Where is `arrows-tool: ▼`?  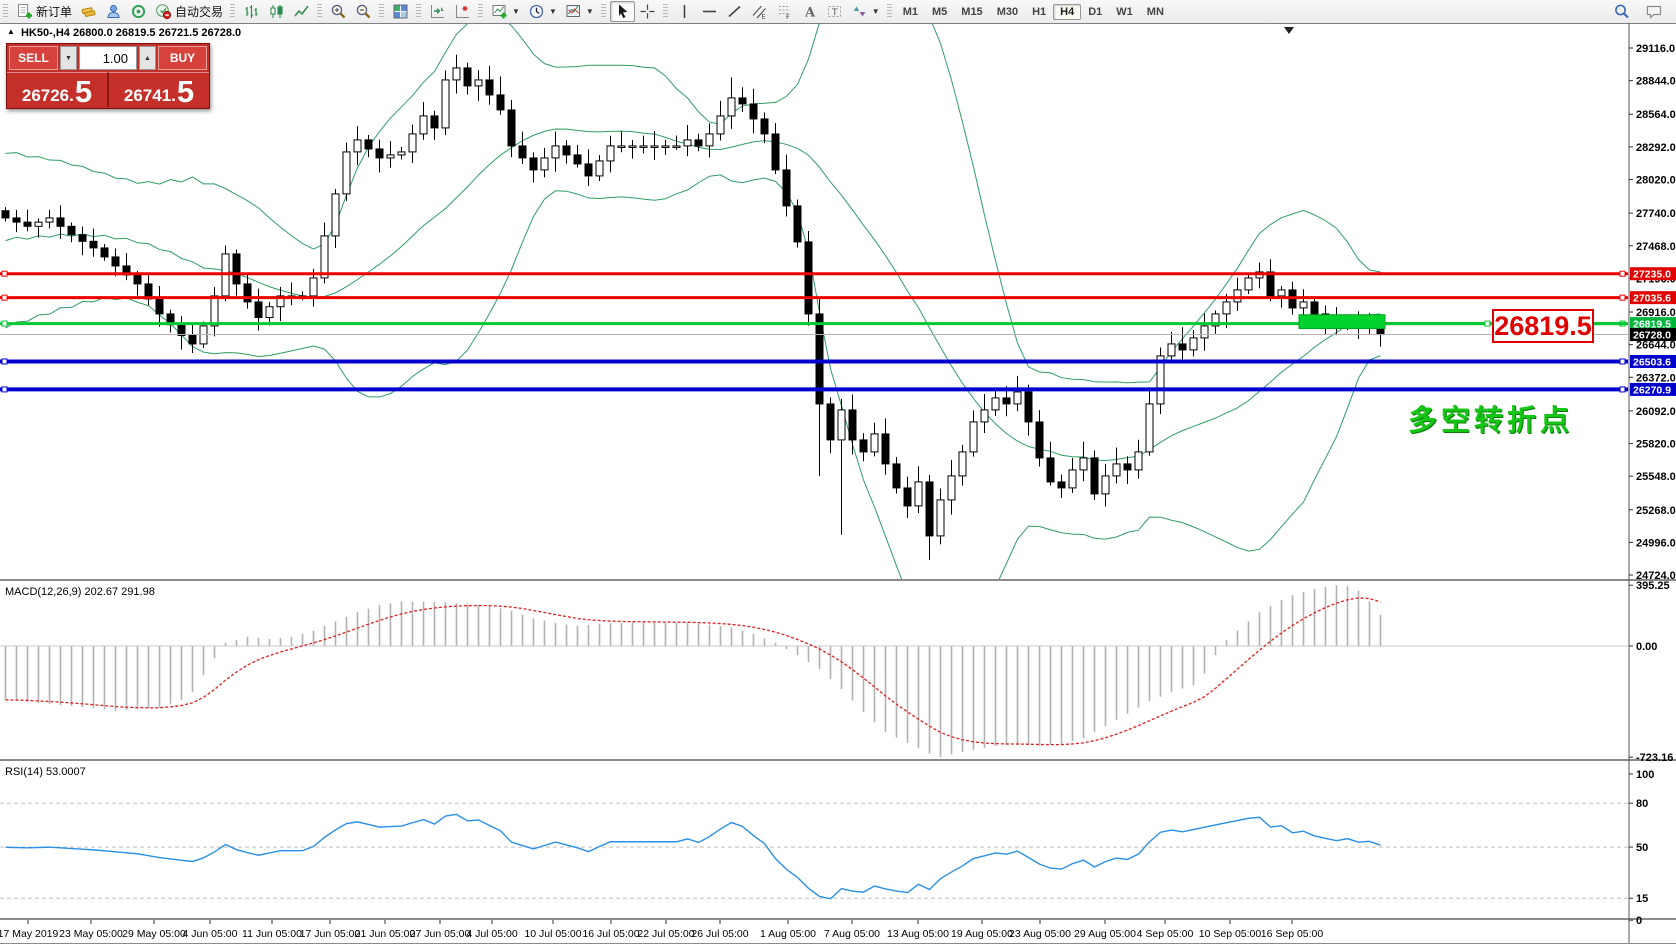
arrows-tool: ▼ is located at coordinates (865, 11).